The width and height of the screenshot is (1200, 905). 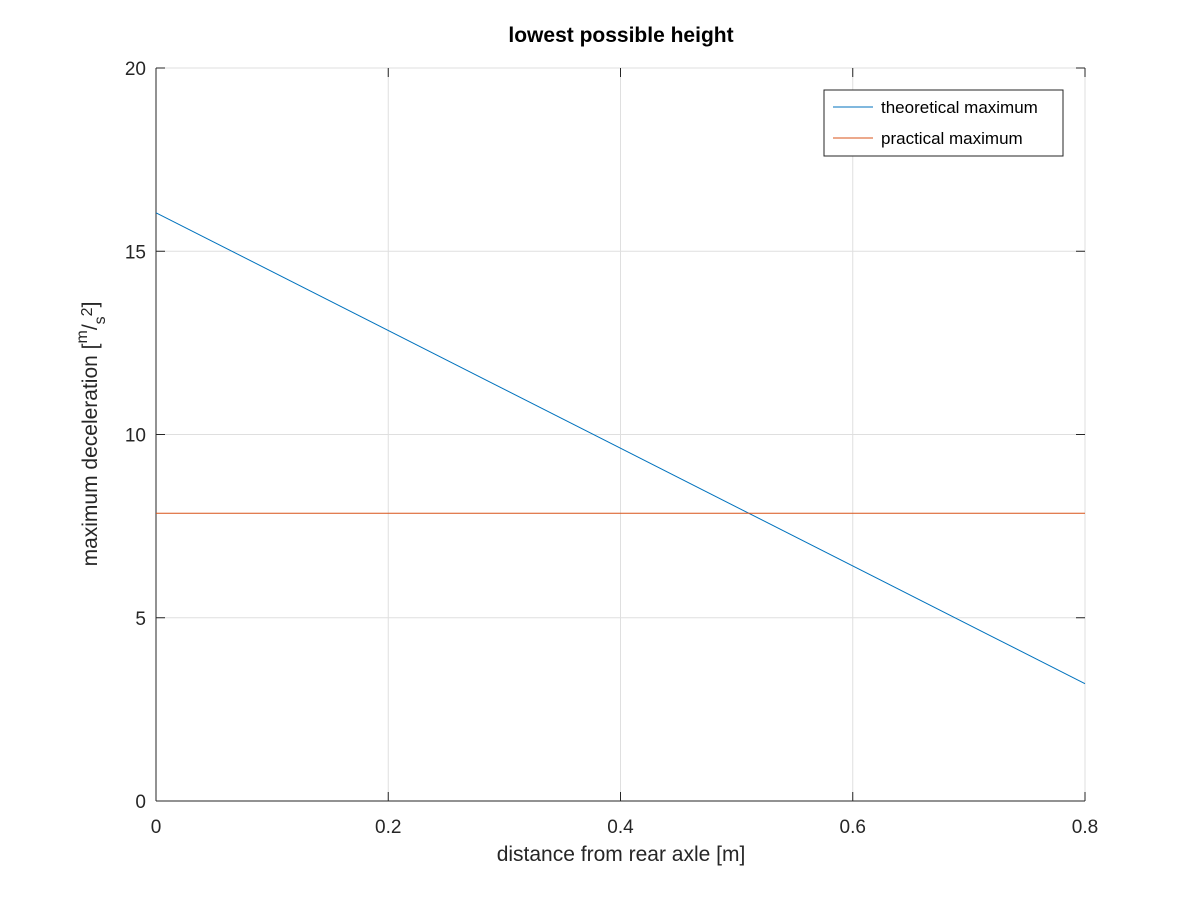 I want to click on y-tick-label: 5, so click(x=140, y=619).